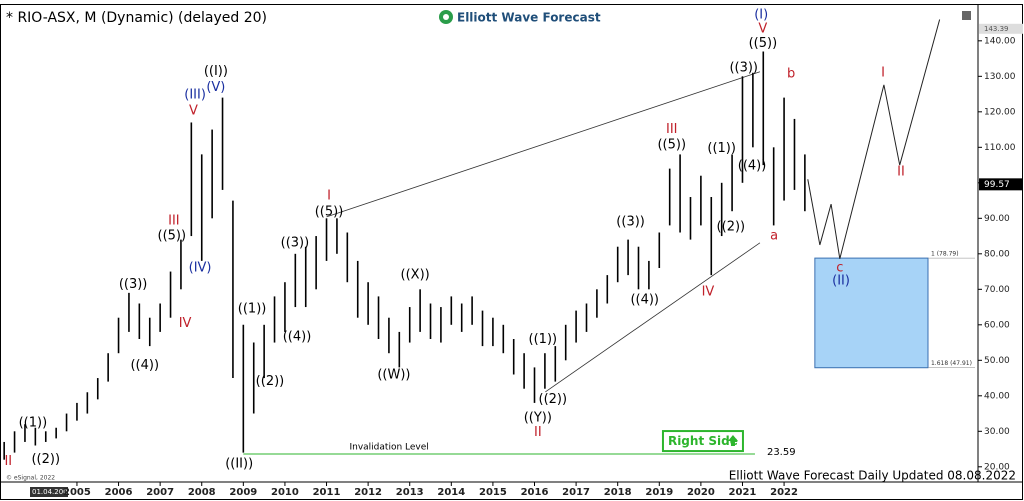 Image resolution: width=1024 pixels, height=501 pixels. What do you see at coordinates (997, 396) in the screenshot?
I see `y-tick-label: 40.00` at bounding box center [997, 396].